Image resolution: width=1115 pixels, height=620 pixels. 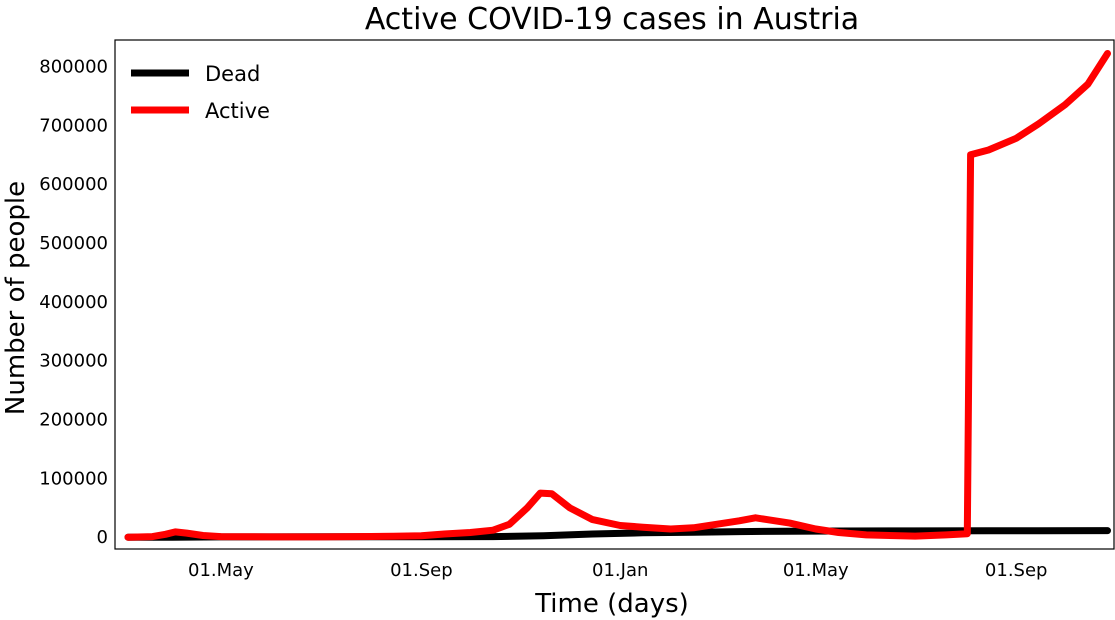 I want to click on y-axis-label: Number of people, so click(x=16, y=298).